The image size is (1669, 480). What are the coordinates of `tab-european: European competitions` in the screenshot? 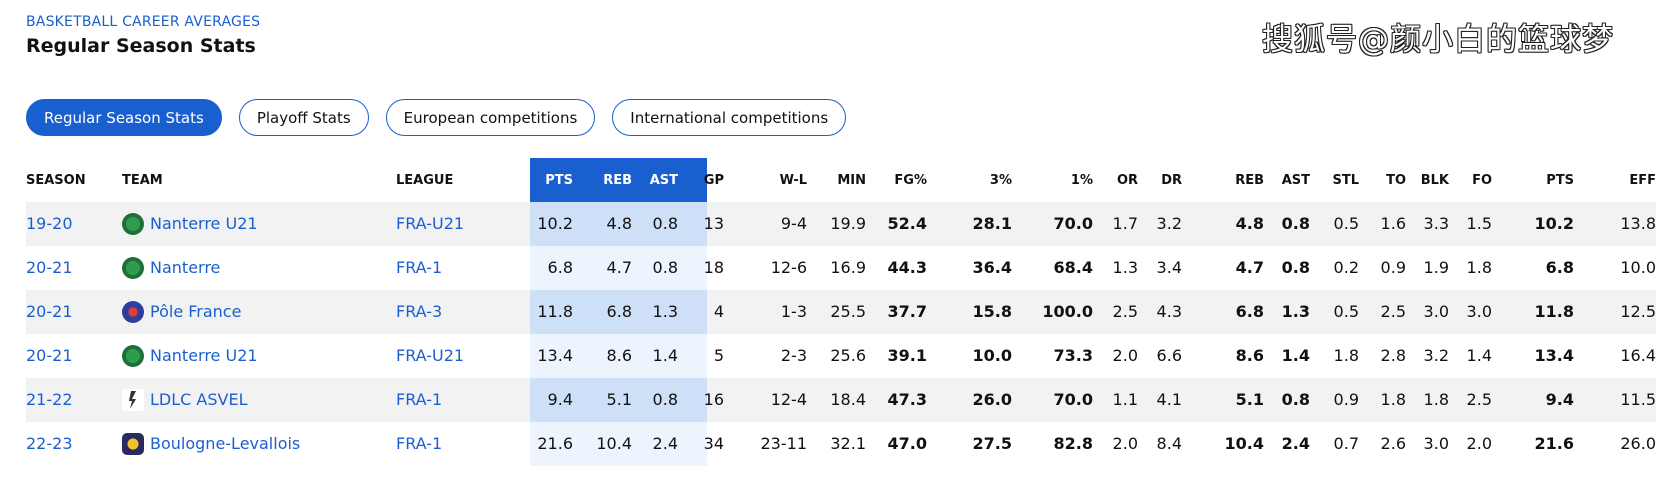 It's located at (490, 117).